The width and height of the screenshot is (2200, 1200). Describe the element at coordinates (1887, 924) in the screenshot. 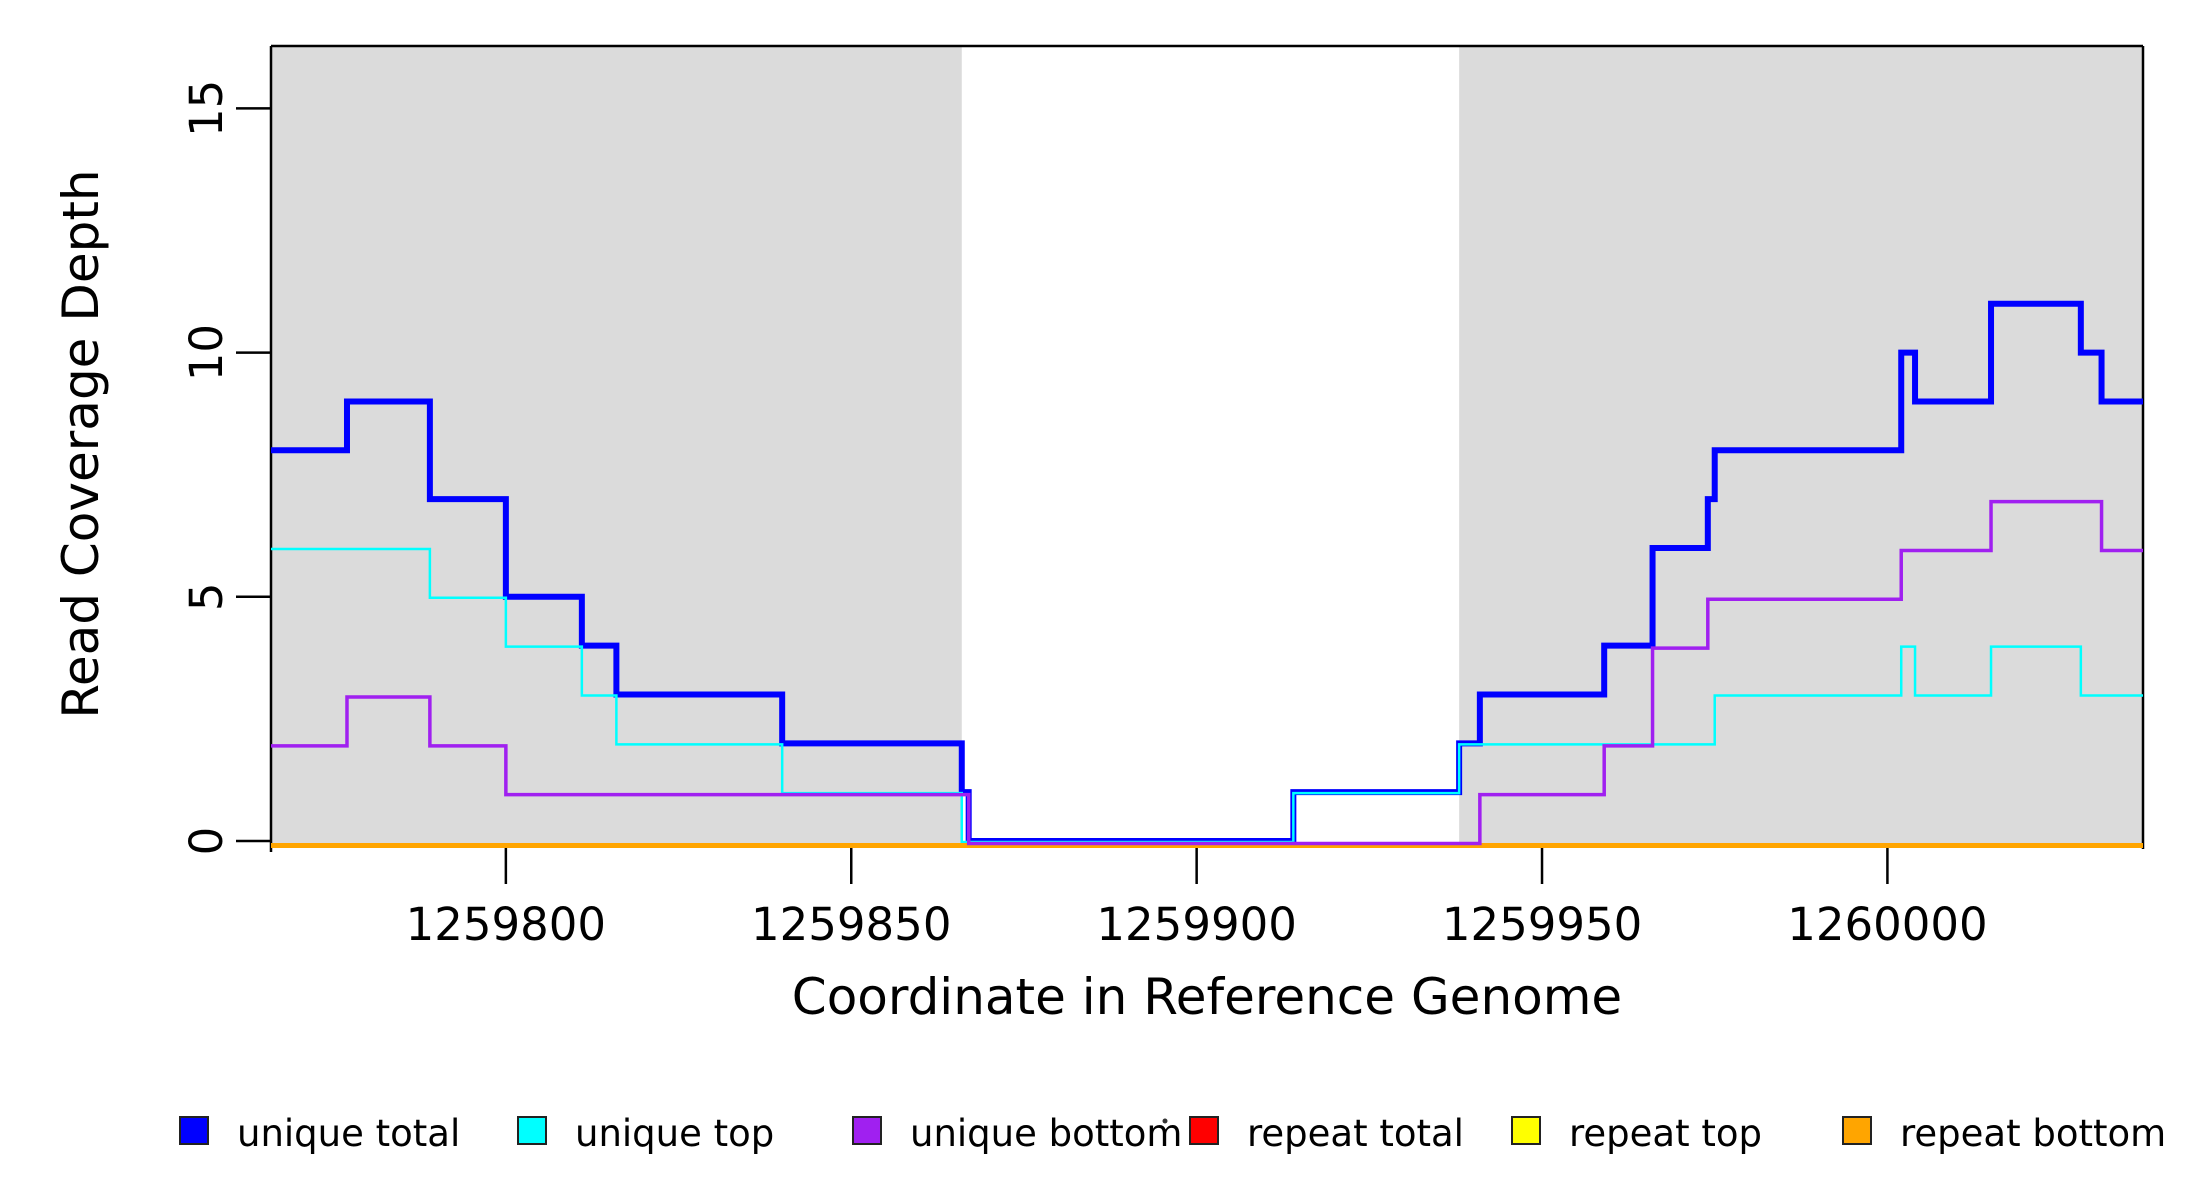

I see `x-tick-label: 1260000` at that location.